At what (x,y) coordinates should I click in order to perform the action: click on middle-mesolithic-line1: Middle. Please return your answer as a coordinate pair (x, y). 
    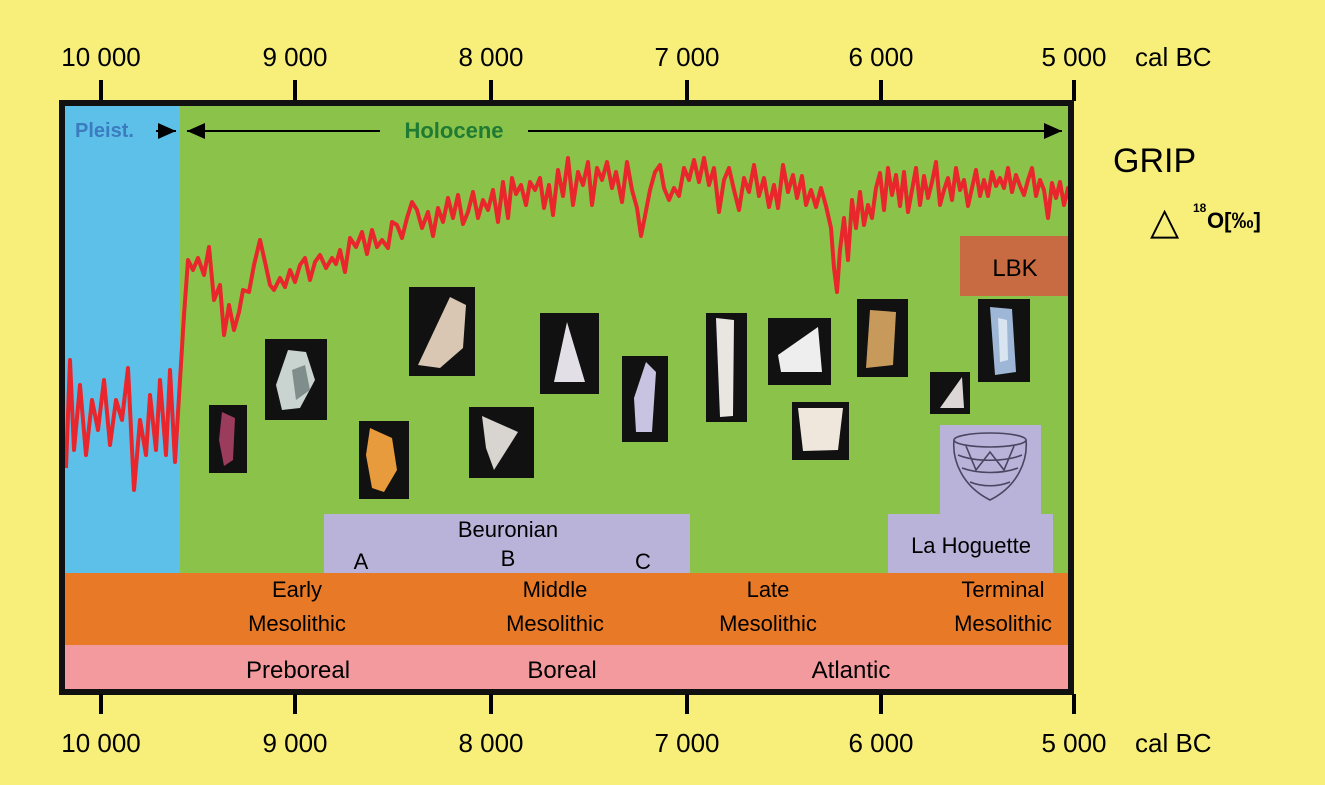
    Looking at the image, I should click on (555, 589).